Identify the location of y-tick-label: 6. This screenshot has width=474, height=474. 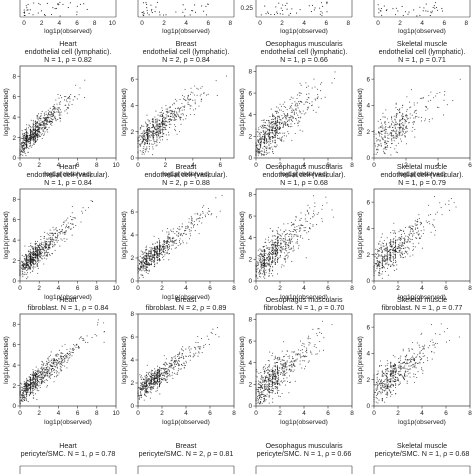
(250, 93).